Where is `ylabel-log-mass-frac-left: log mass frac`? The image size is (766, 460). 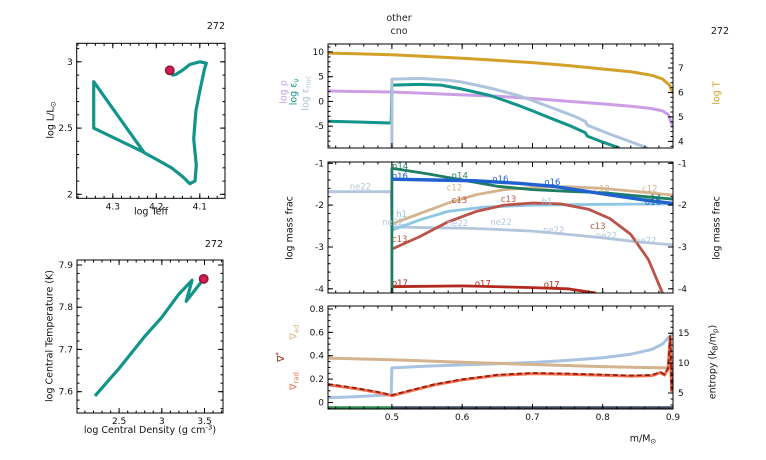
ylabel-log-mass-frac-left: log mass frac is located at coordinates (290, 228).